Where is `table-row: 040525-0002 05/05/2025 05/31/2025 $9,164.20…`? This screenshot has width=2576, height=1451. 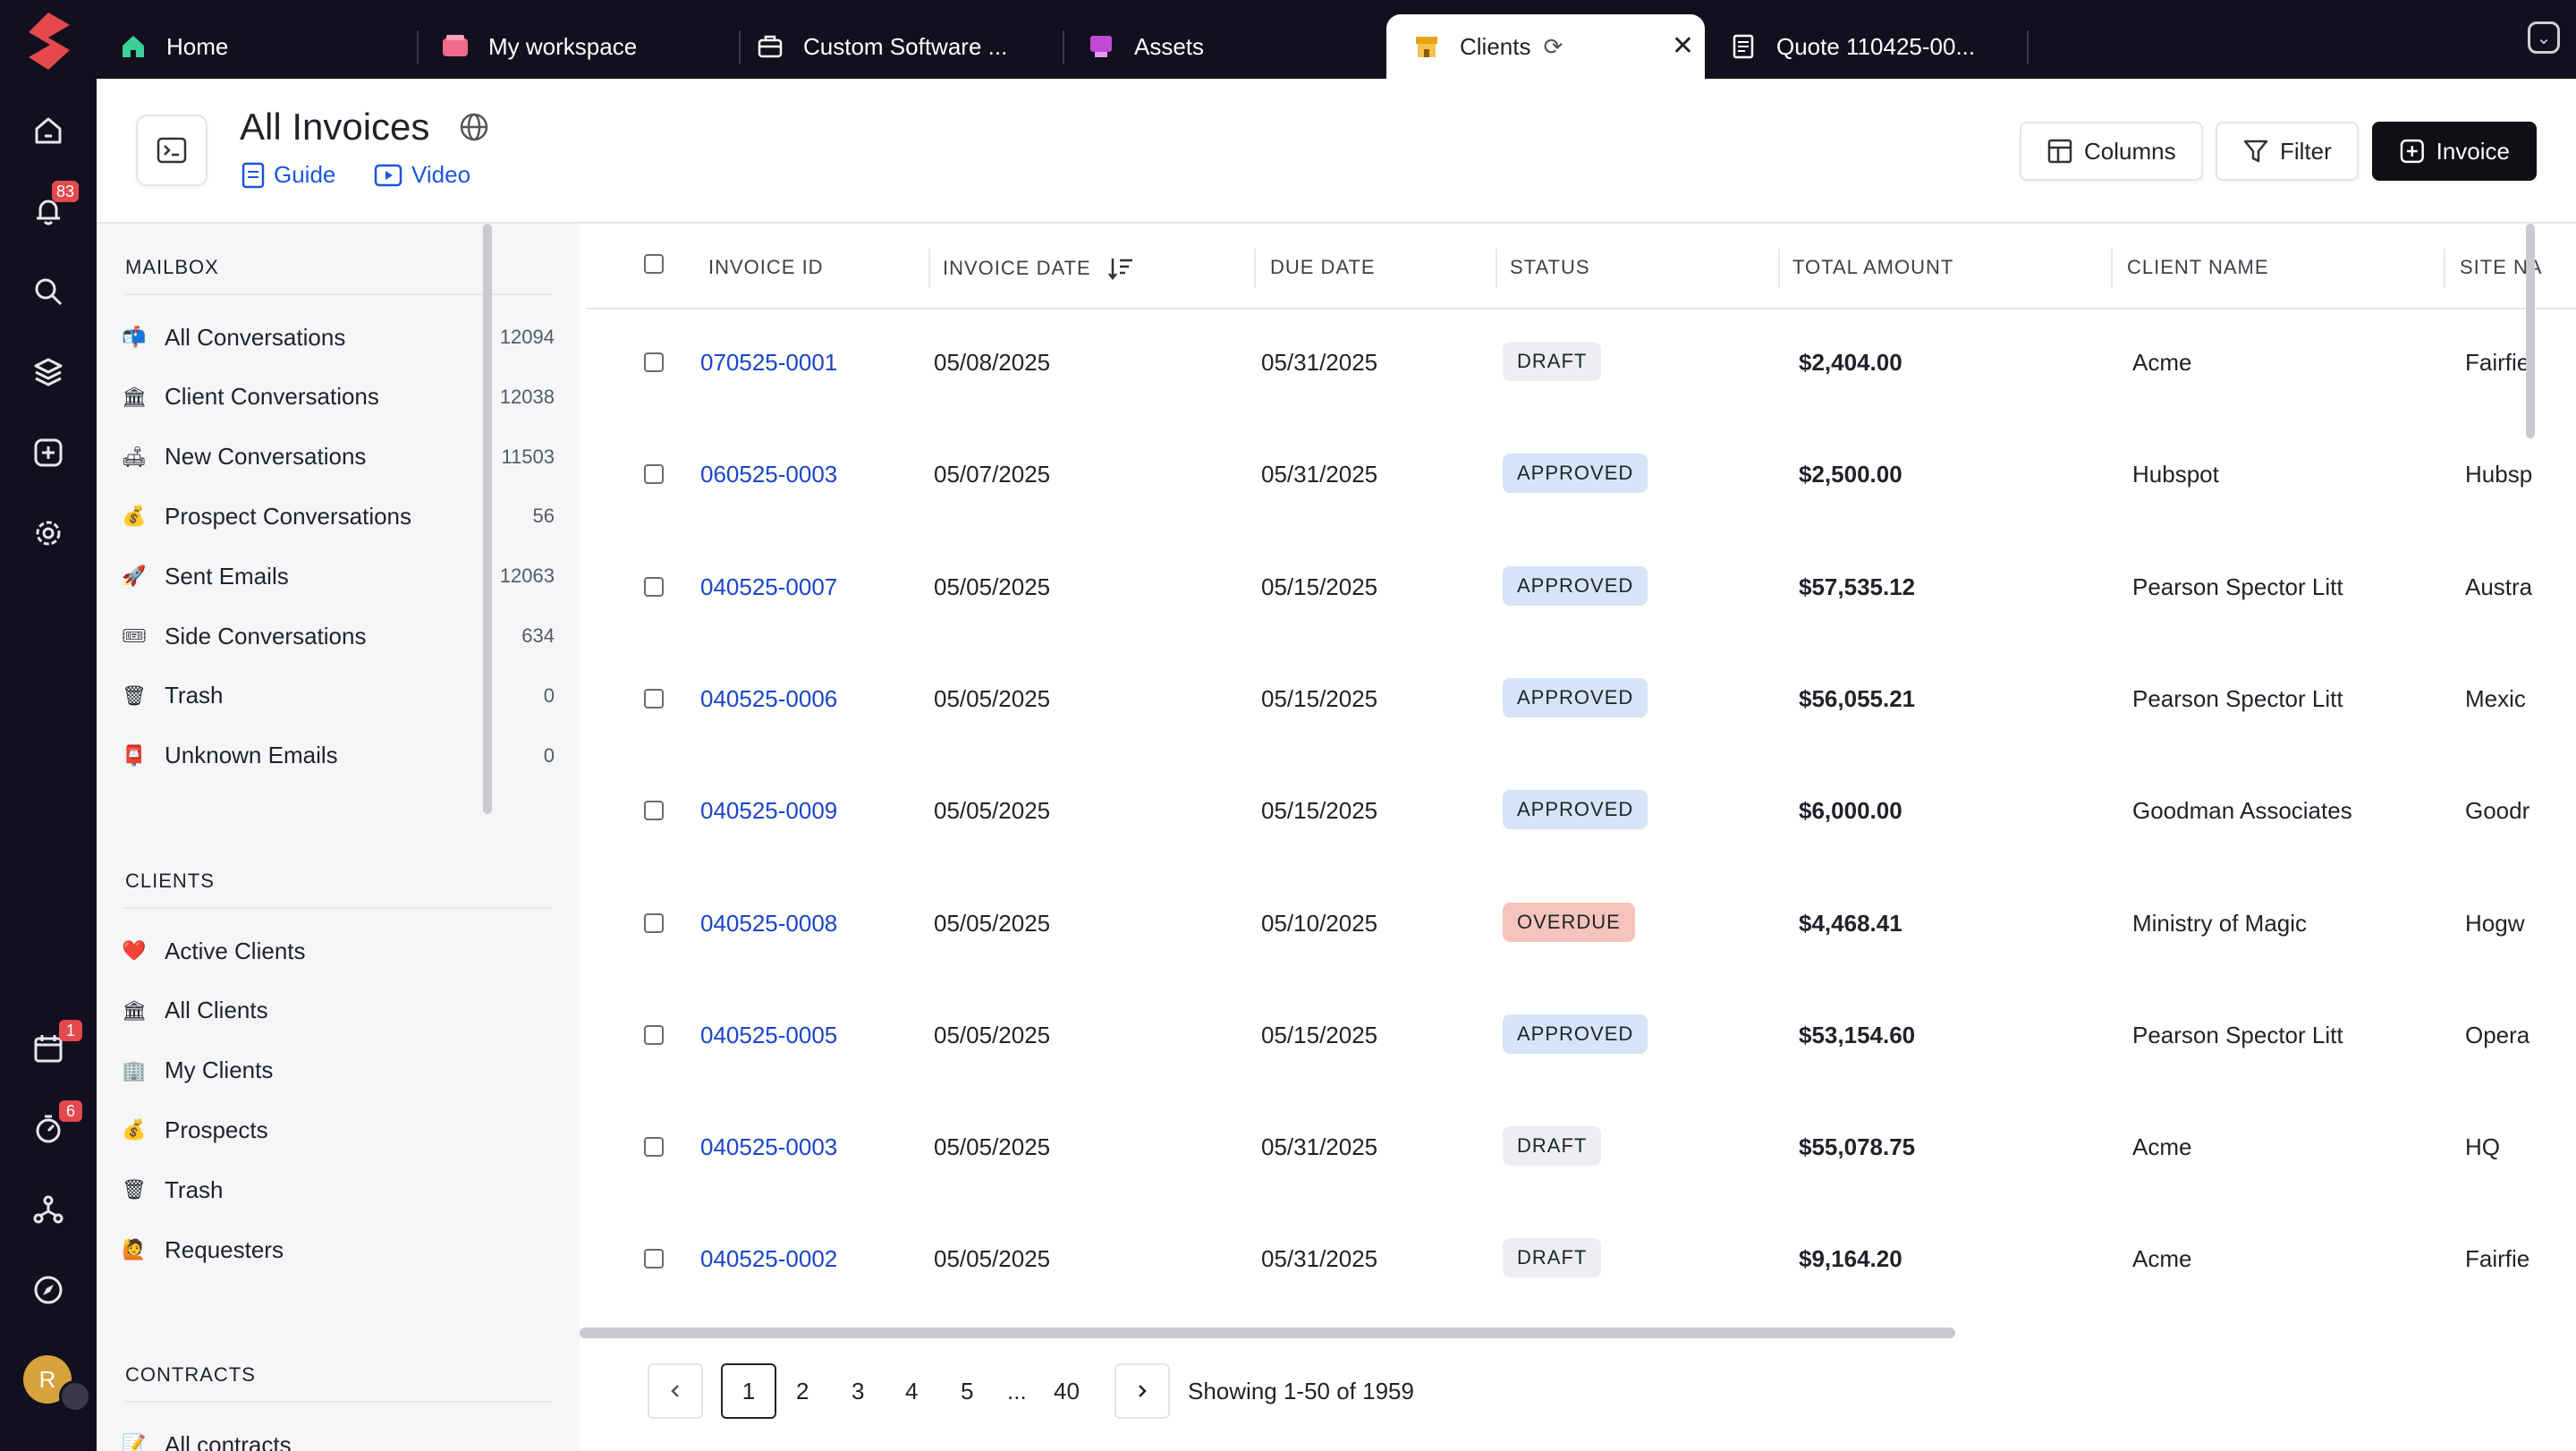 table-row: 040525-0002 05/05/2025 05/31/2025 $9,164.20… is located at coordinates (1581, 1262).